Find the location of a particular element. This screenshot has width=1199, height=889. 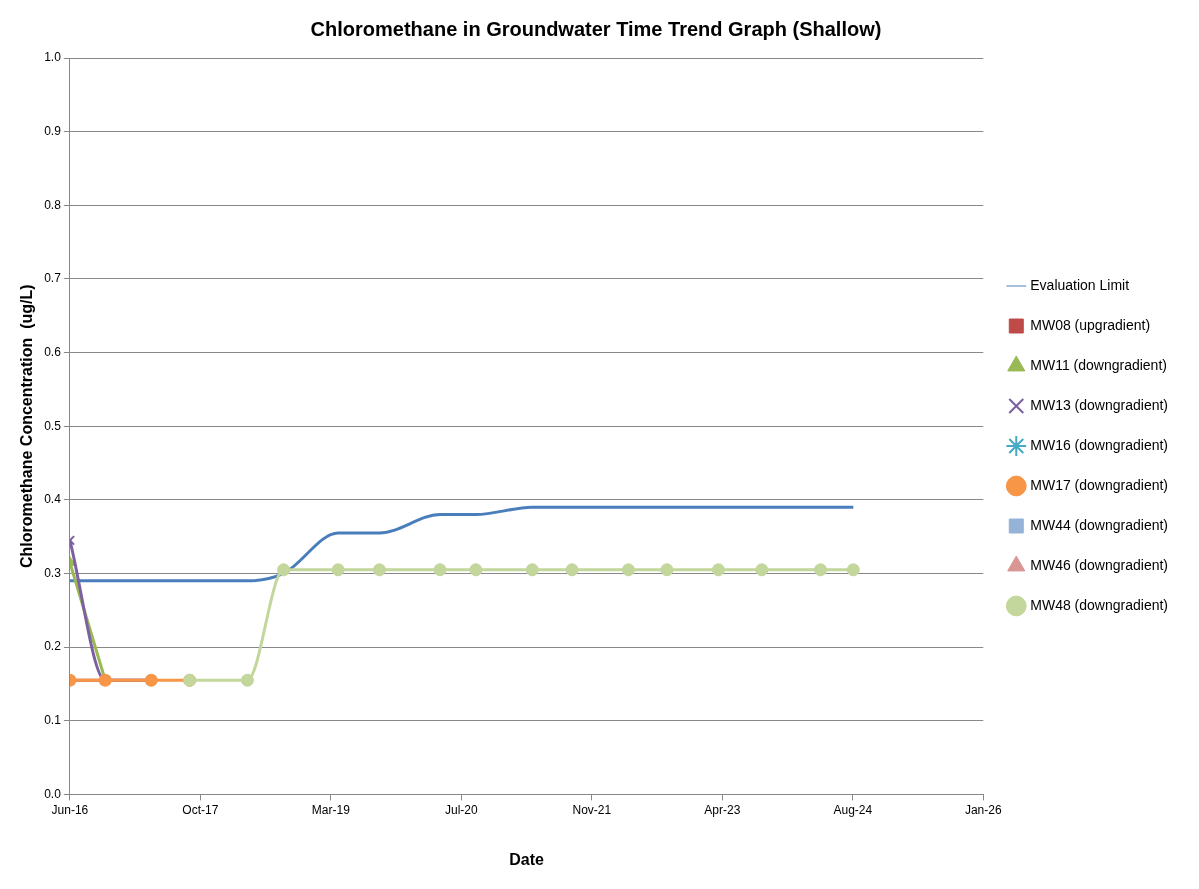

legend-label: MW16 (downgradient) is located at coordinates (1099, 444).